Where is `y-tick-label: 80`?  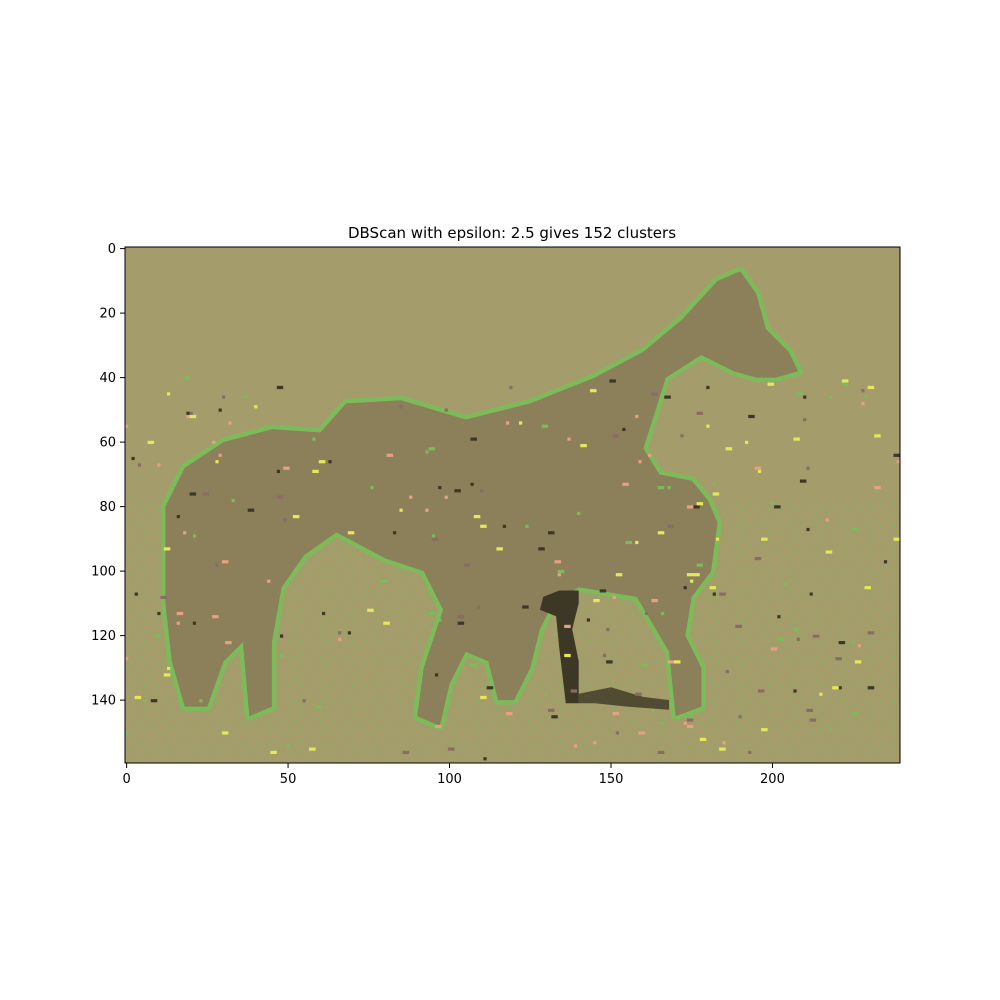
y-tick-label: 80 is located at coordinates (107, 507).